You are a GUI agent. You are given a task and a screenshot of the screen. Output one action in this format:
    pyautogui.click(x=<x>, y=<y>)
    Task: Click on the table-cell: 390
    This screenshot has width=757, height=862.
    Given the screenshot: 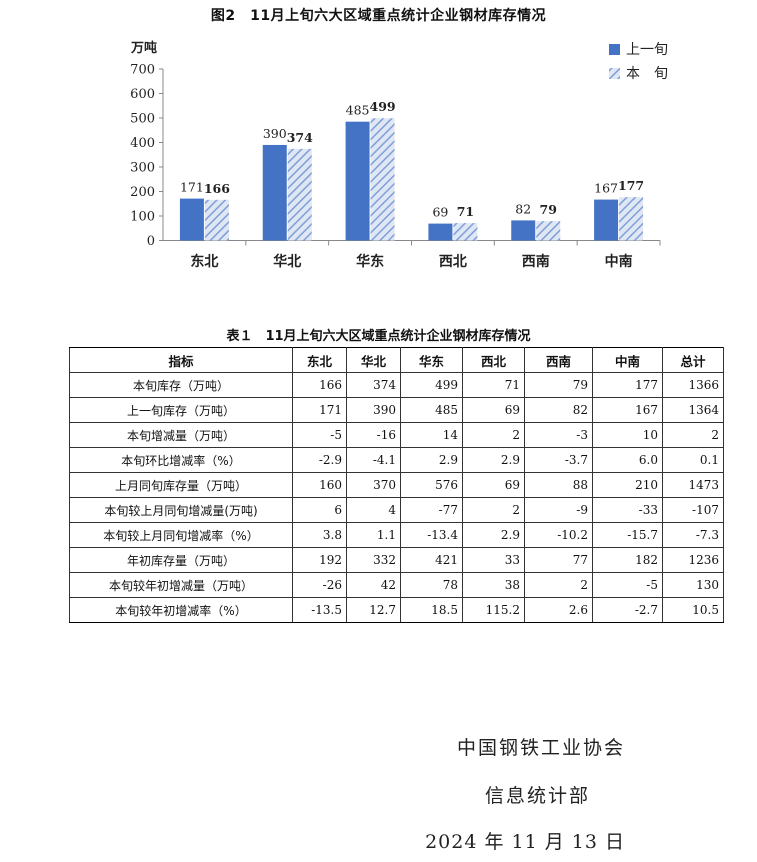 What is the action you would take?
    pyautogui.click(x=373, y=410)
    